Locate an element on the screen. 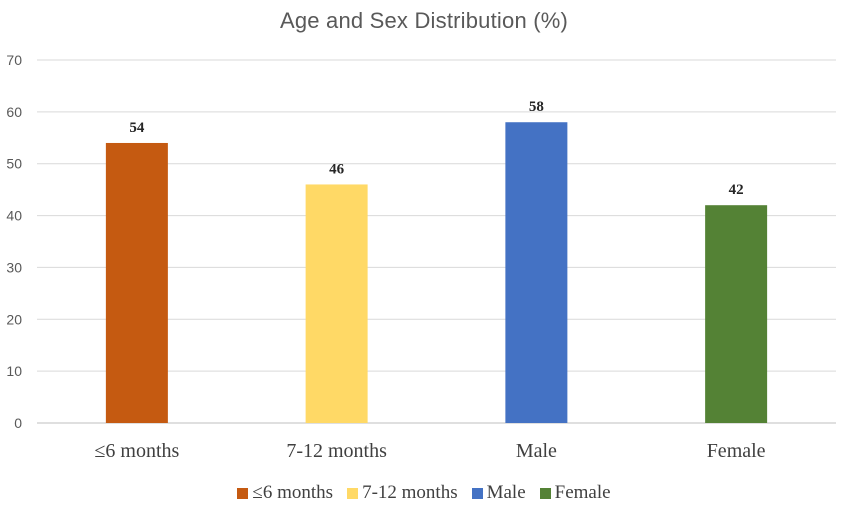  chart-legend: ≤6 months 7-12 months Male Female is located at coordinates (424, 493).